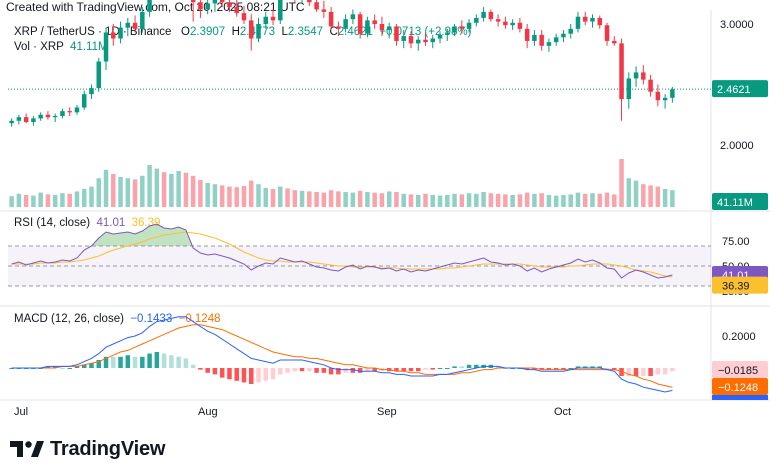  I want to click on time-axis-label: Jul, so click(21, 412).